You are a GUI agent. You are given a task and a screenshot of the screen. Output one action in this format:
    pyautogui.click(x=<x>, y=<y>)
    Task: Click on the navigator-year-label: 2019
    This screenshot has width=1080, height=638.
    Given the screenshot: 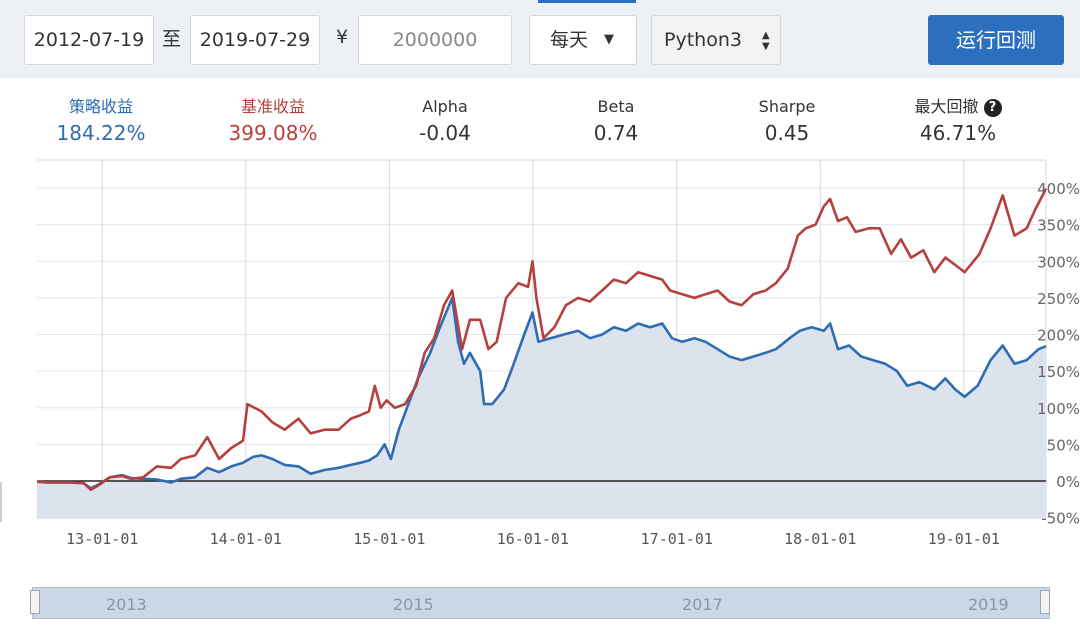 What is the action you would take?
    pyautogui.click(x=988, y=604)
    